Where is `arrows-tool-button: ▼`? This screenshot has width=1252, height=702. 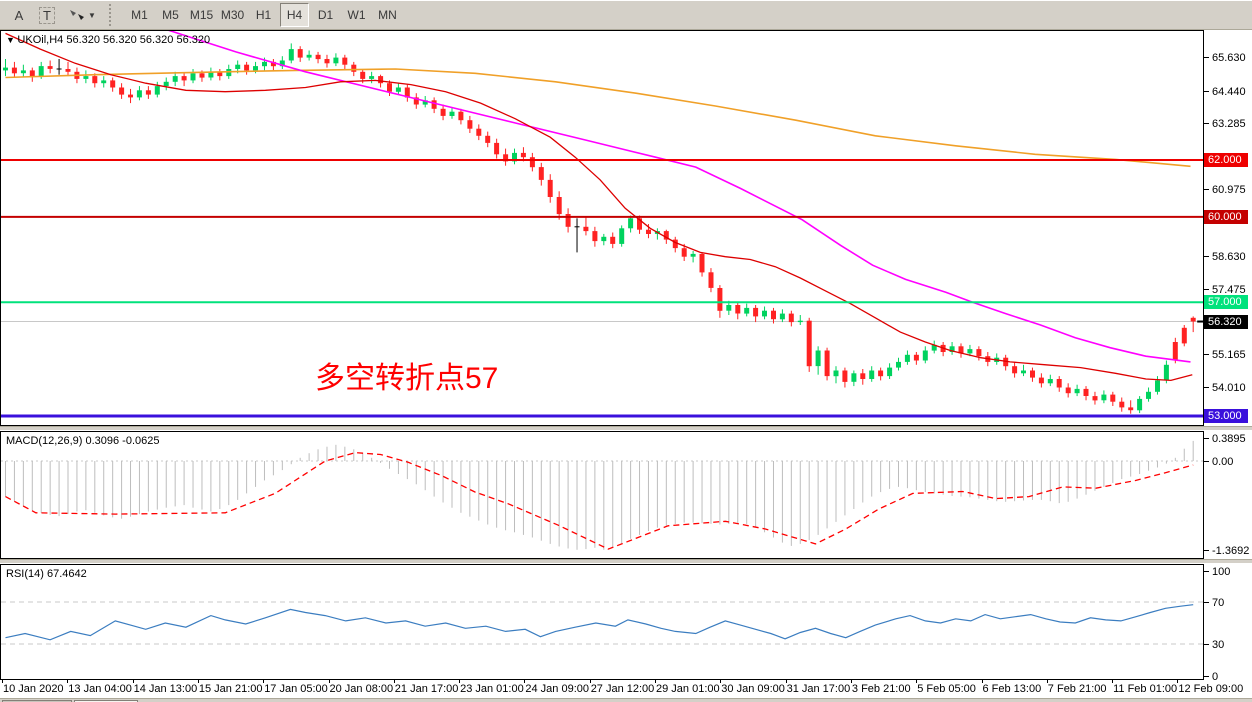 arrows-tool-button: ▼ is located at coordinates (82, 15).